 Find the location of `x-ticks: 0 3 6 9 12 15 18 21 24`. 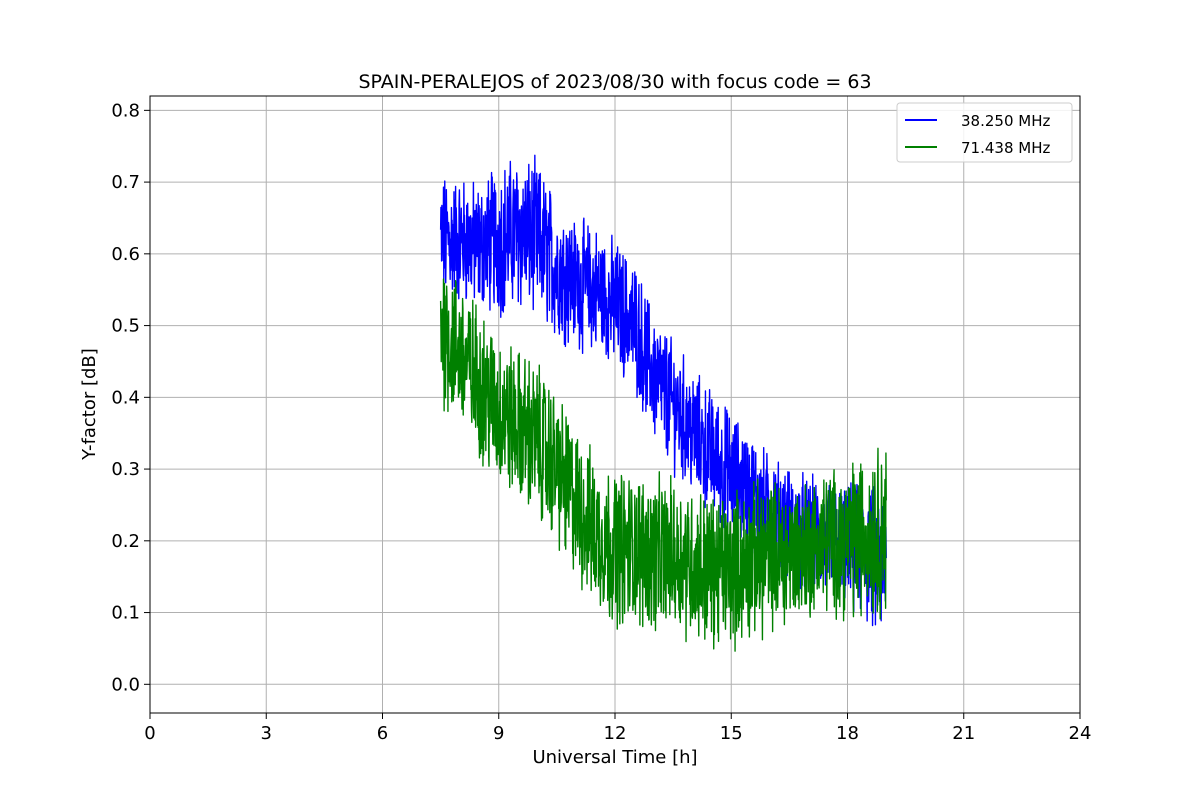

x-ticks: 0 3 6 9 12 15 18 21 24 is located at coordinates (617, 728).